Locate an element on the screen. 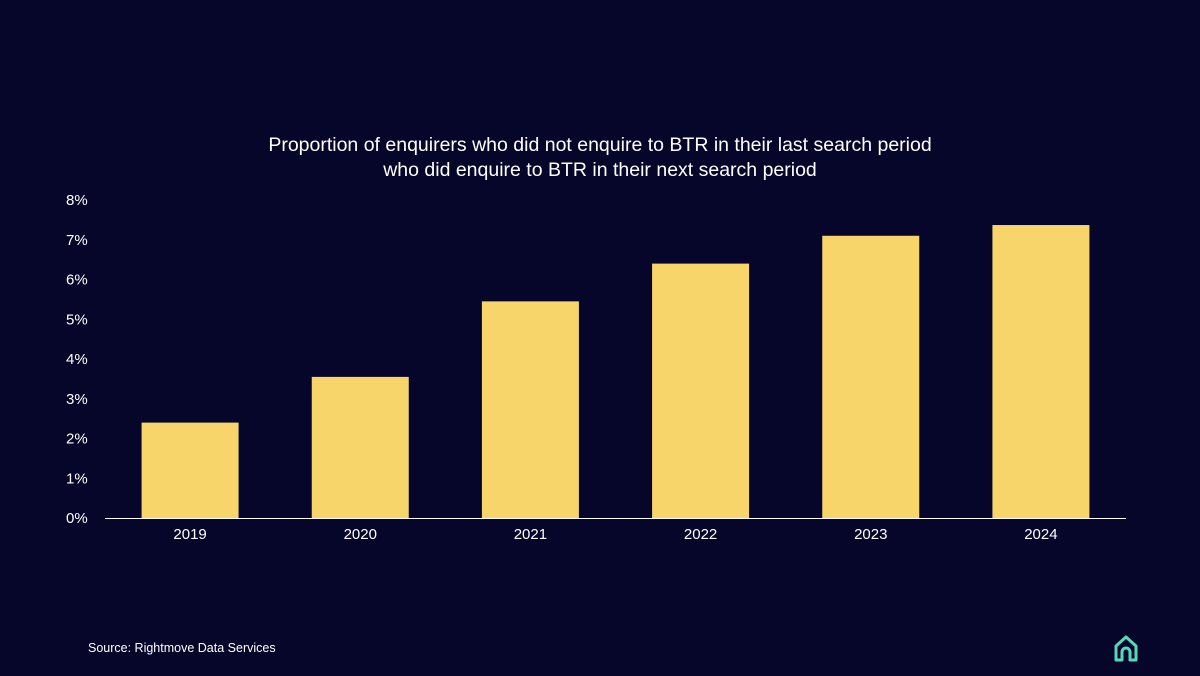 The width and height of the screenshot is (1200, 676). bar-2024 is located at coordinates (1041, 372).